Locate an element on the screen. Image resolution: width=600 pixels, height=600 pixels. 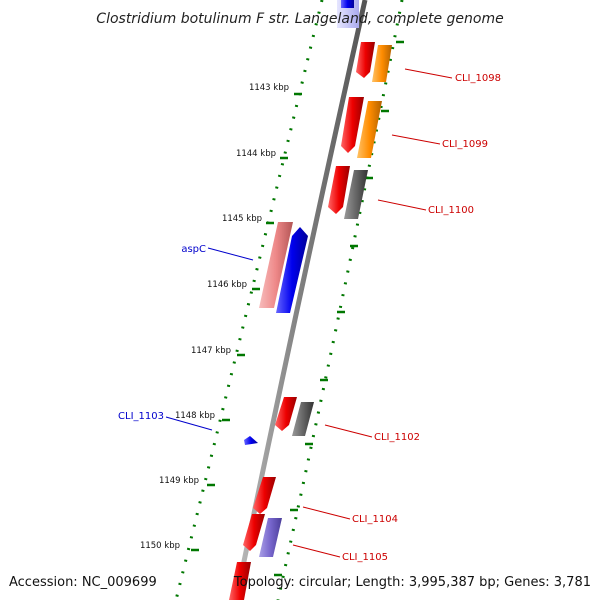
gene-label-cli-1099: CLI_1099 is located at coordinates (465, 144).